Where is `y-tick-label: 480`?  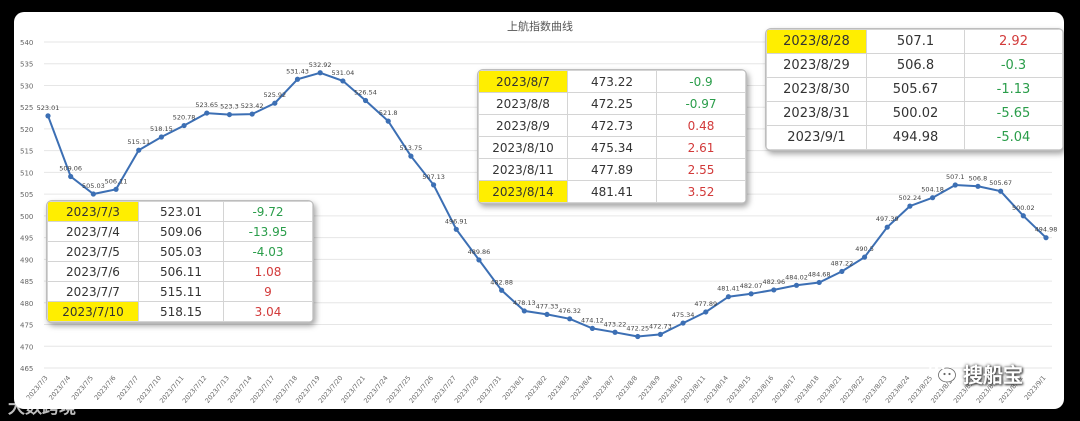
y-tick-label: 480 is located at coordinates (26, 304).